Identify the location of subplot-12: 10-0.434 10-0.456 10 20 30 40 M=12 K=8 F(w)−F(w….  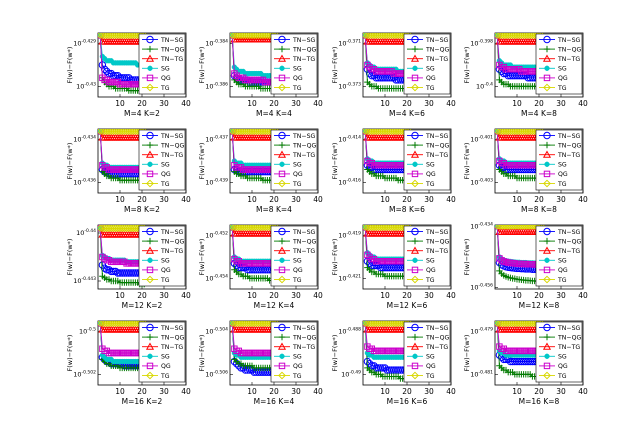
(525, 265).